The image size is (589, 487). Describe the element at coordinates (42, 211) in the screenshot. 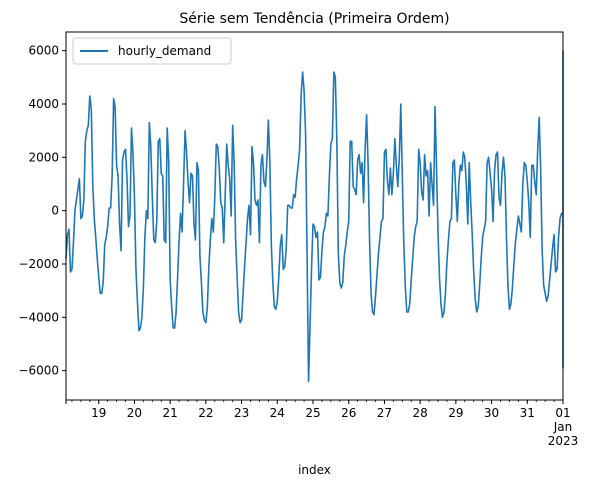

I see `y-axis: −6000 −4000 −2000 0 2000 4000 6000` at that location.